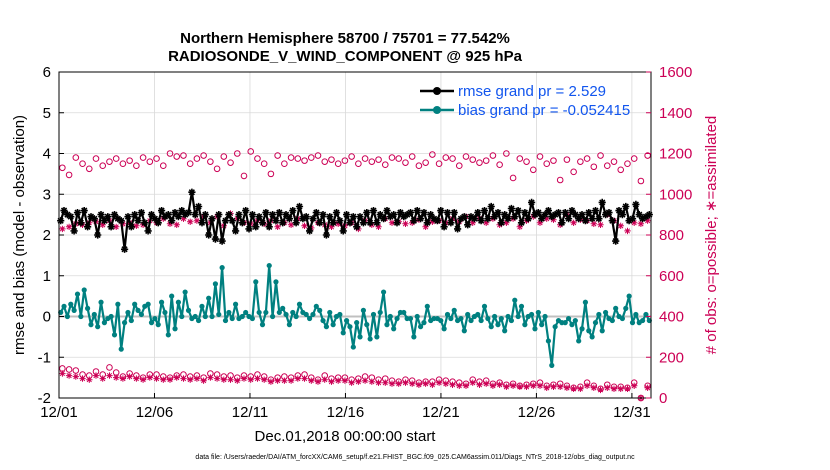  I want to click on y-tick-label-3: 1, so click(47, 276).